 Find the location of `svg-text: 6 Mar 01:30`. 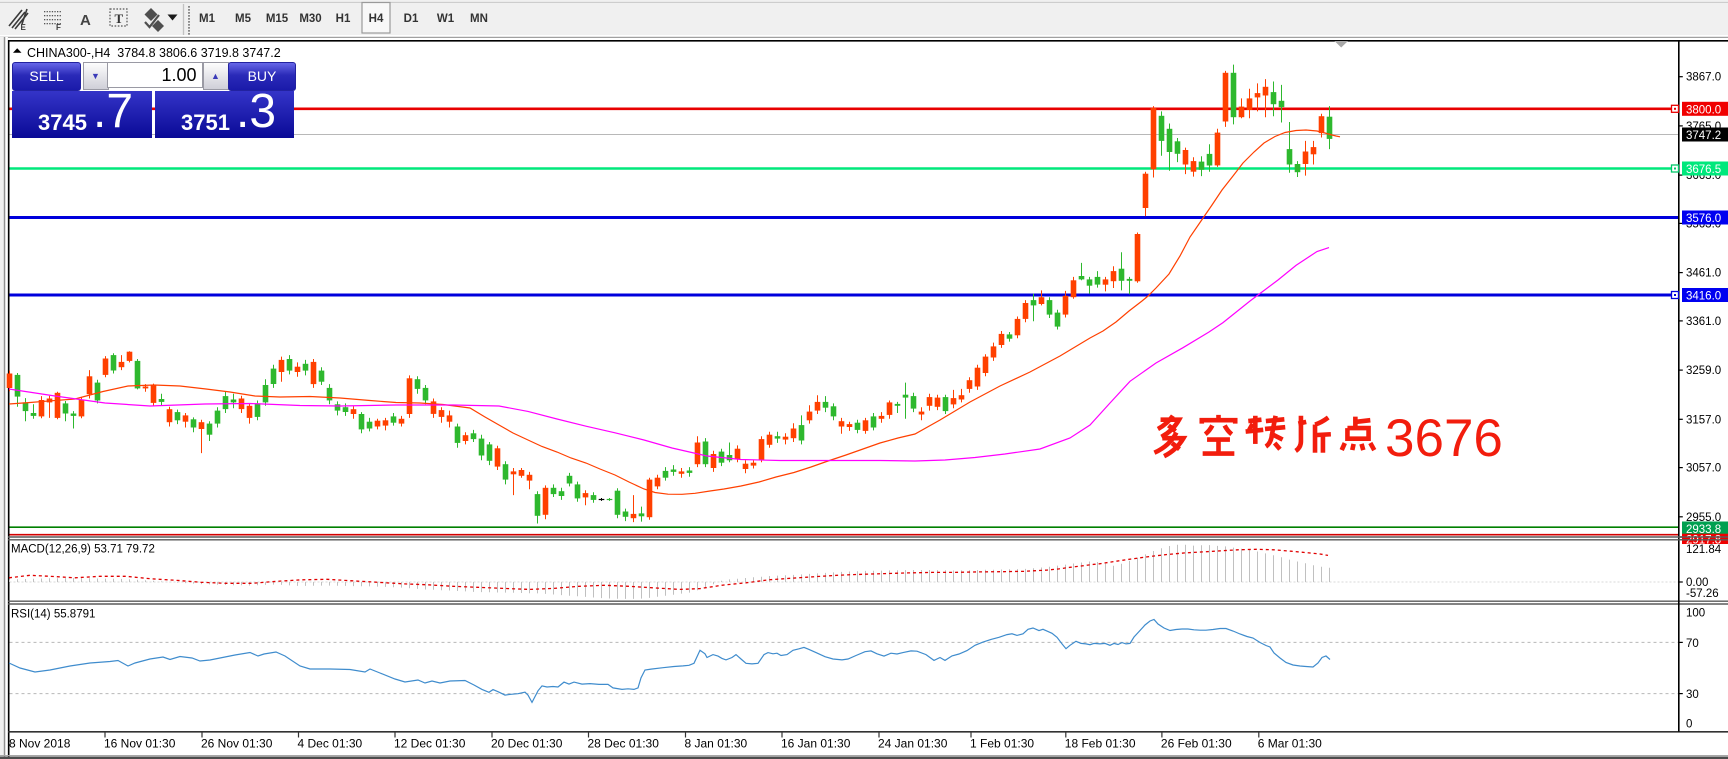

svg-text: 6 Mar 01:30 is located at coordinates (1290, 744).